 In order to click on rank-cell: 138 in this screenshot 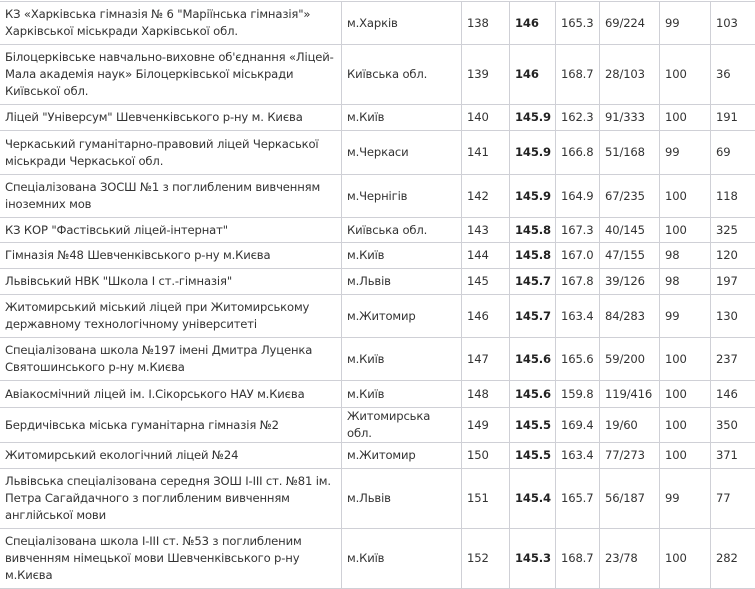, I will do `click(486, 23)`.